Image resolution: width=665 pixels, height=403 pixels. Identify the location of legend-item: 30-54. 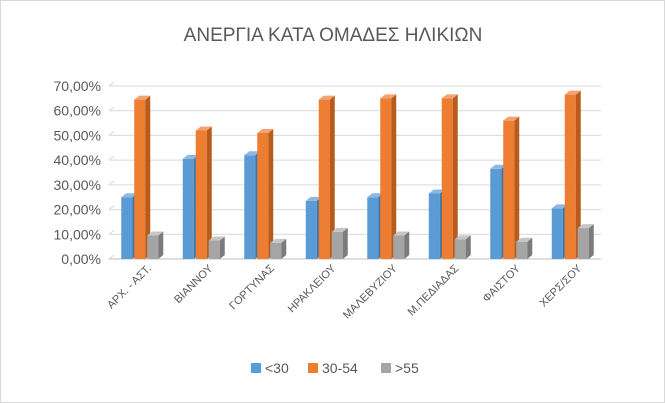
(333, 368).